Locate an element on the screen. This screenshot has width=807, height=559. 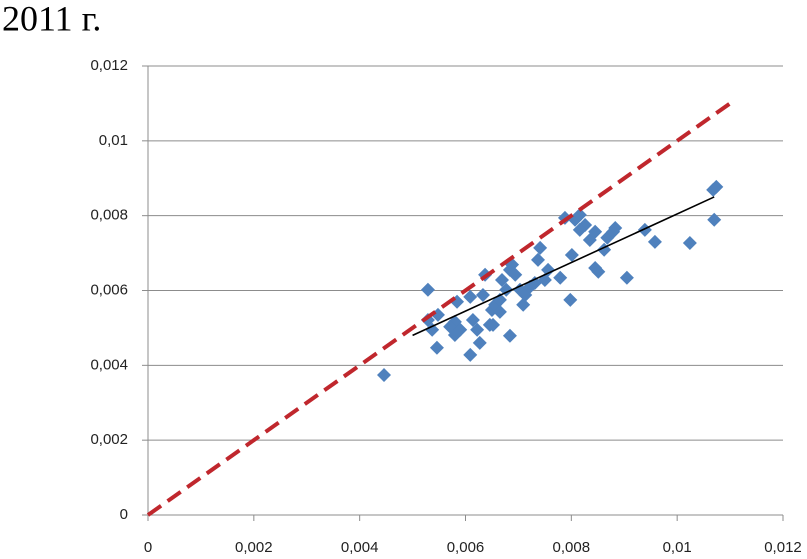
y-tick-label: 0,012 is located at coordinates (109, 65).